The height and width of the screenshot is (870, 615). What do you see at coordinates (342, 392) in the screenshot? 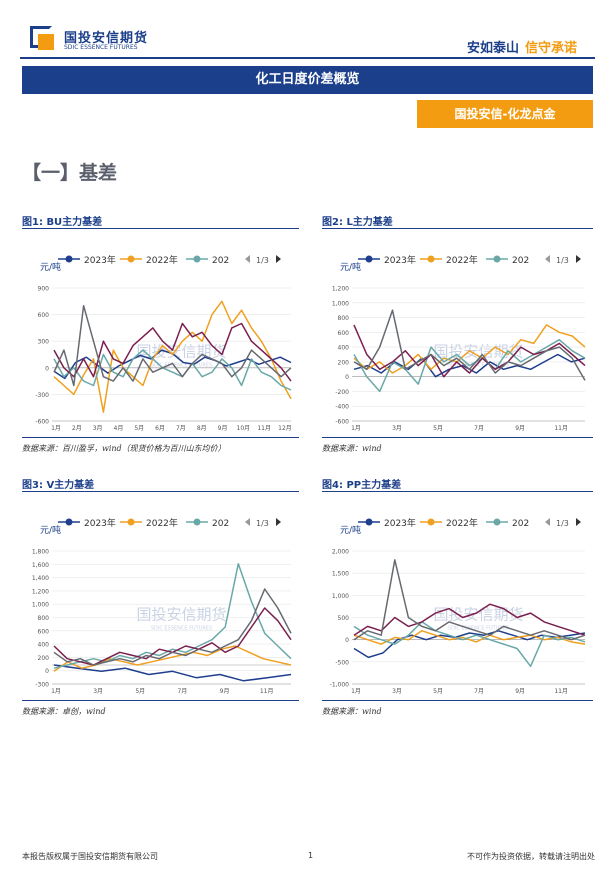
I see `y-tick-label: -200` at bounding box center [342, 392].